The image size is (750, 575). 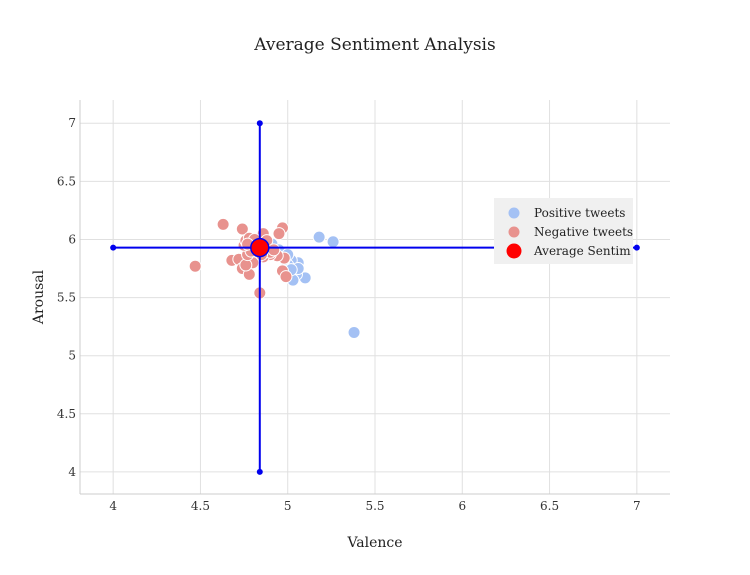 I want to click on legend-label: Positive tweets, so click(x=579, y=213).